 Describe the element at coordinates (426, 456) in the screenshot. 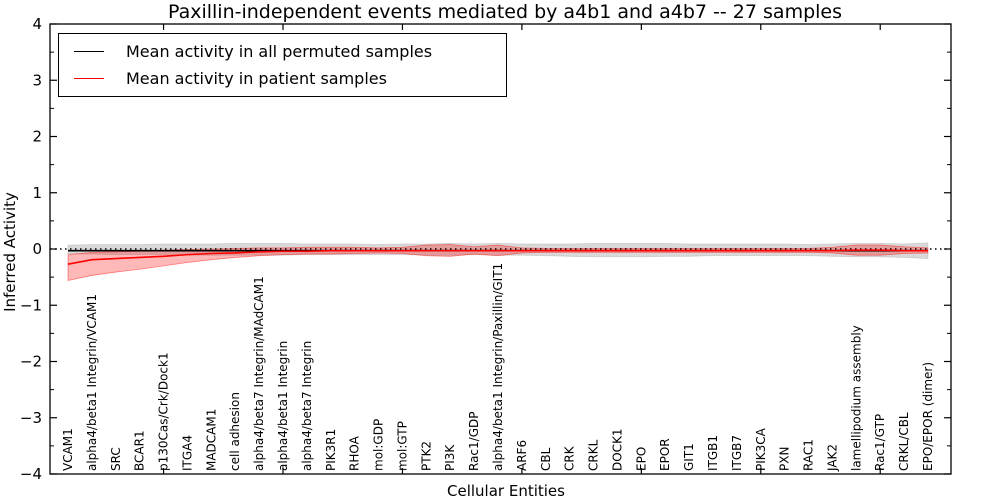

I see `x-category-label: PTK2` at that location.